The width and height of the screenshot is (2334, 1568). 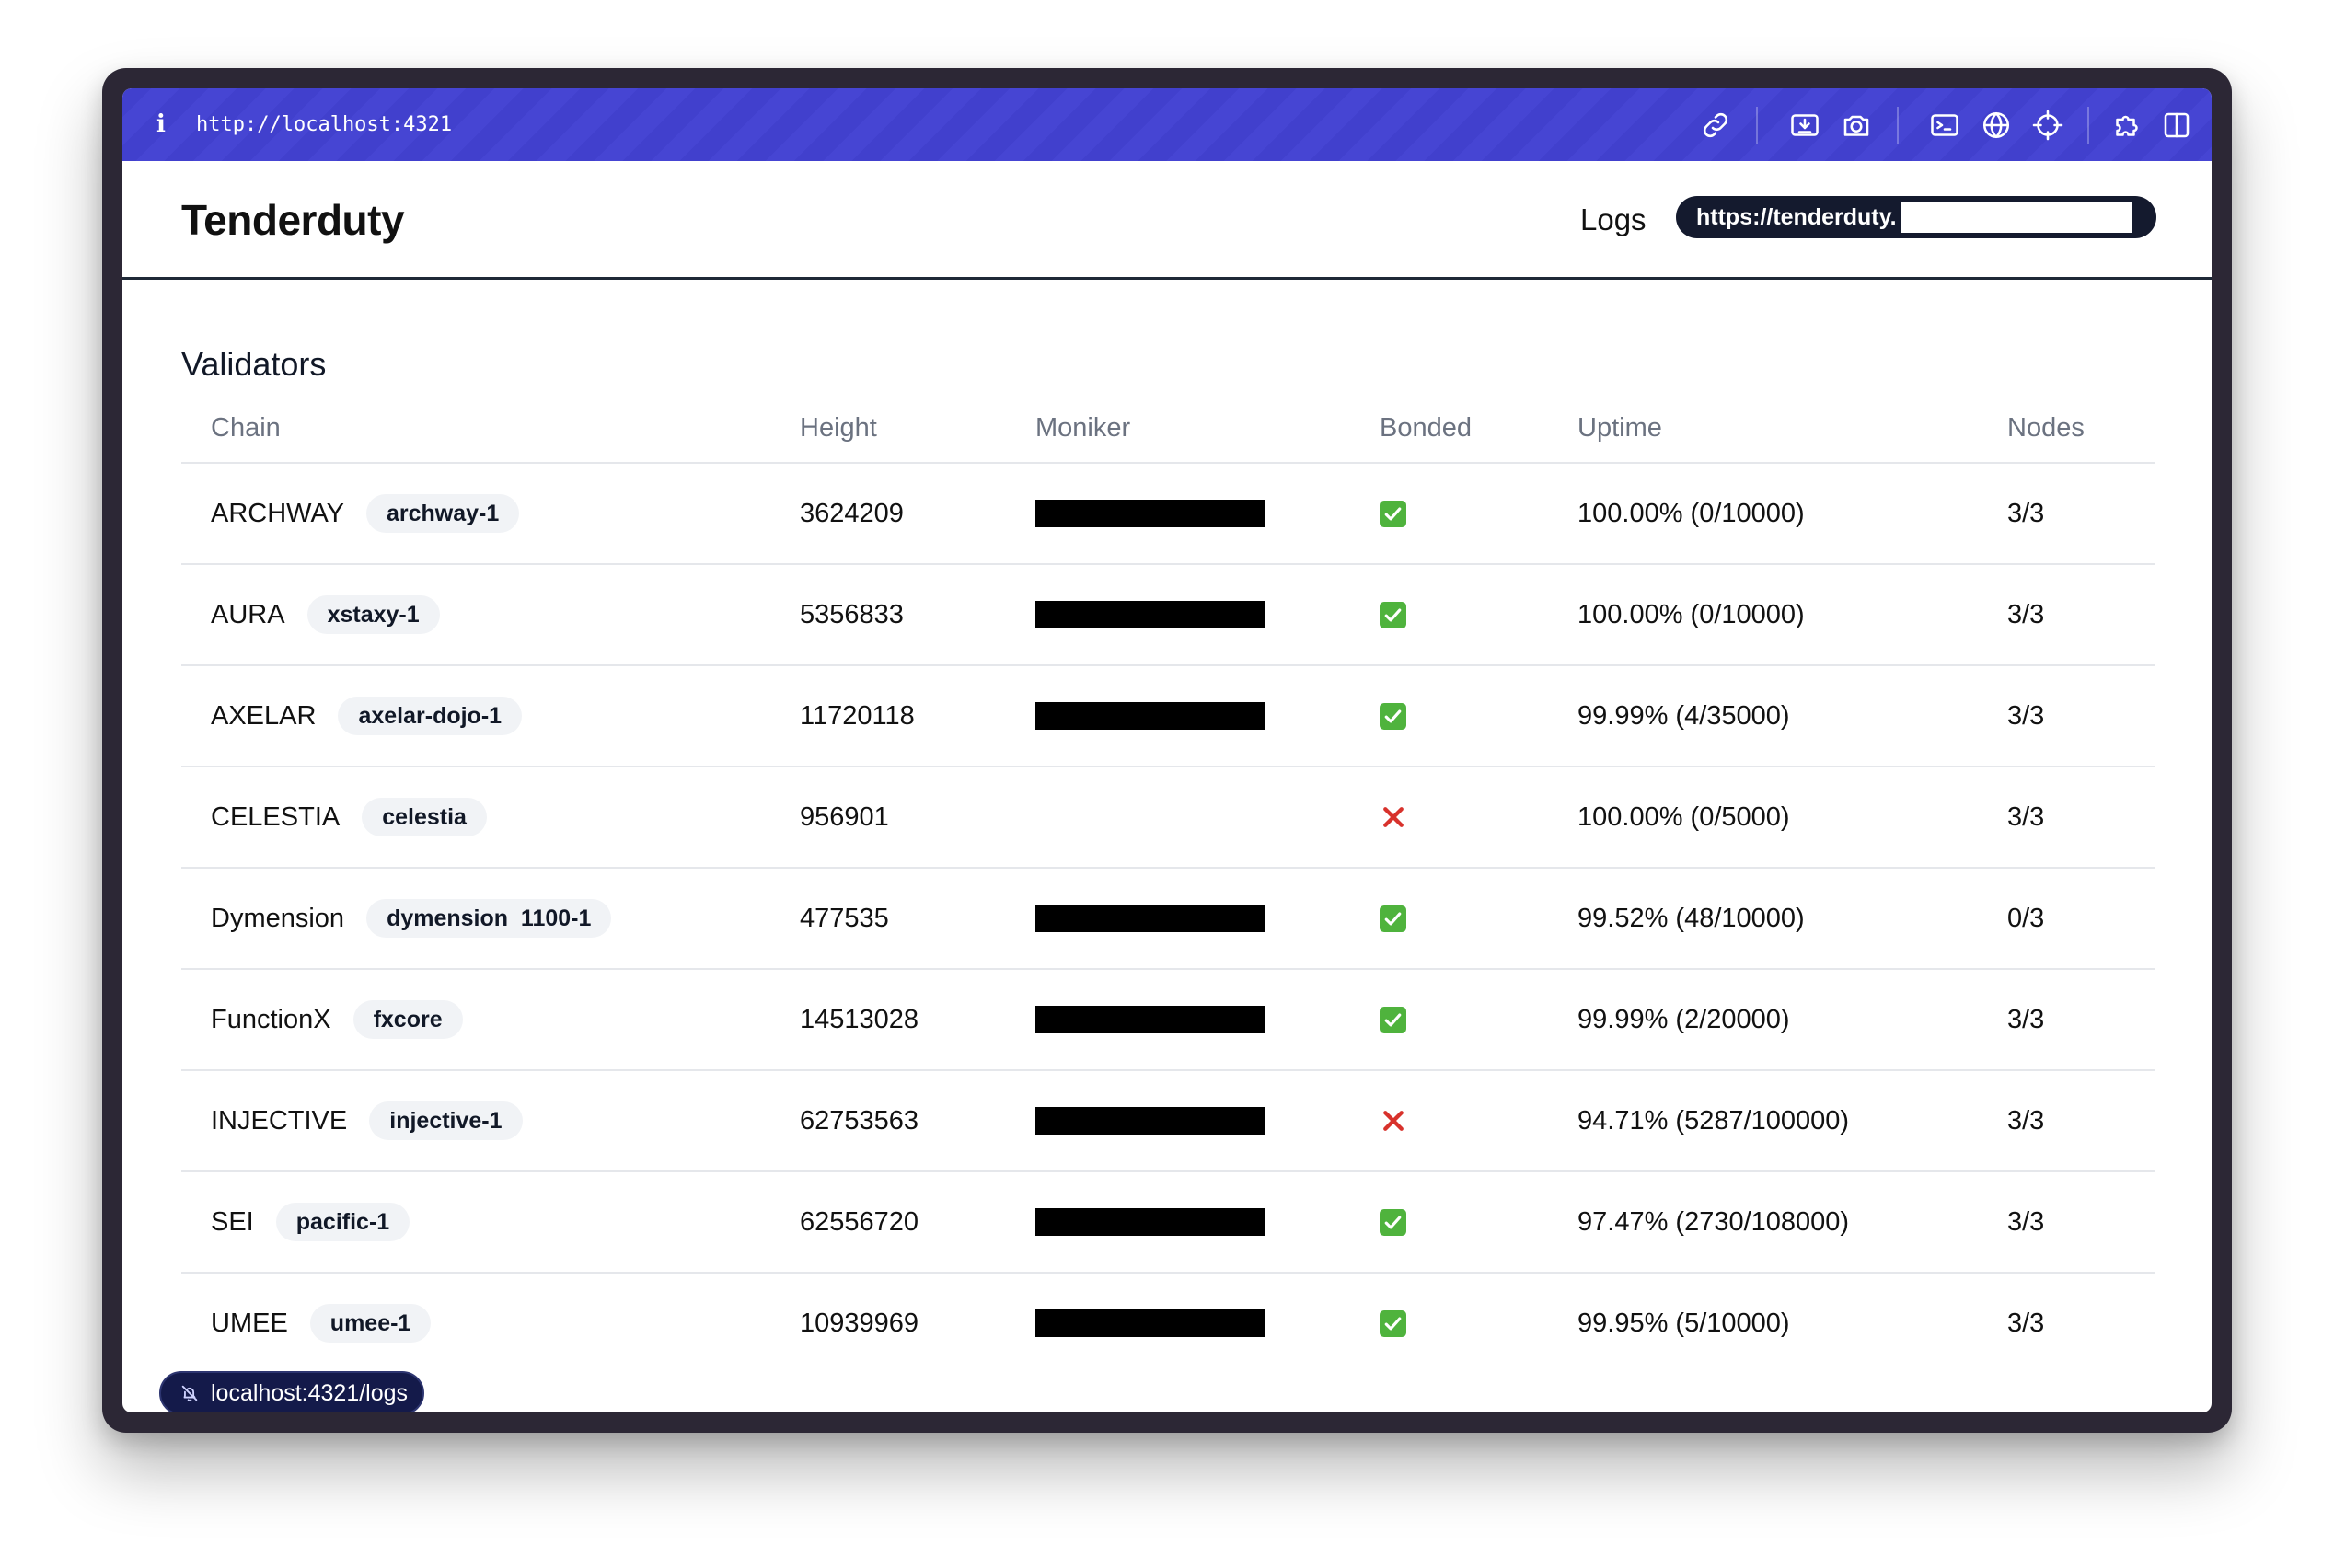 What do you see at coordinates (859, 1323) in the screenshot?
I see `cell-height: 10939969` at bounding box center [859, 1323].